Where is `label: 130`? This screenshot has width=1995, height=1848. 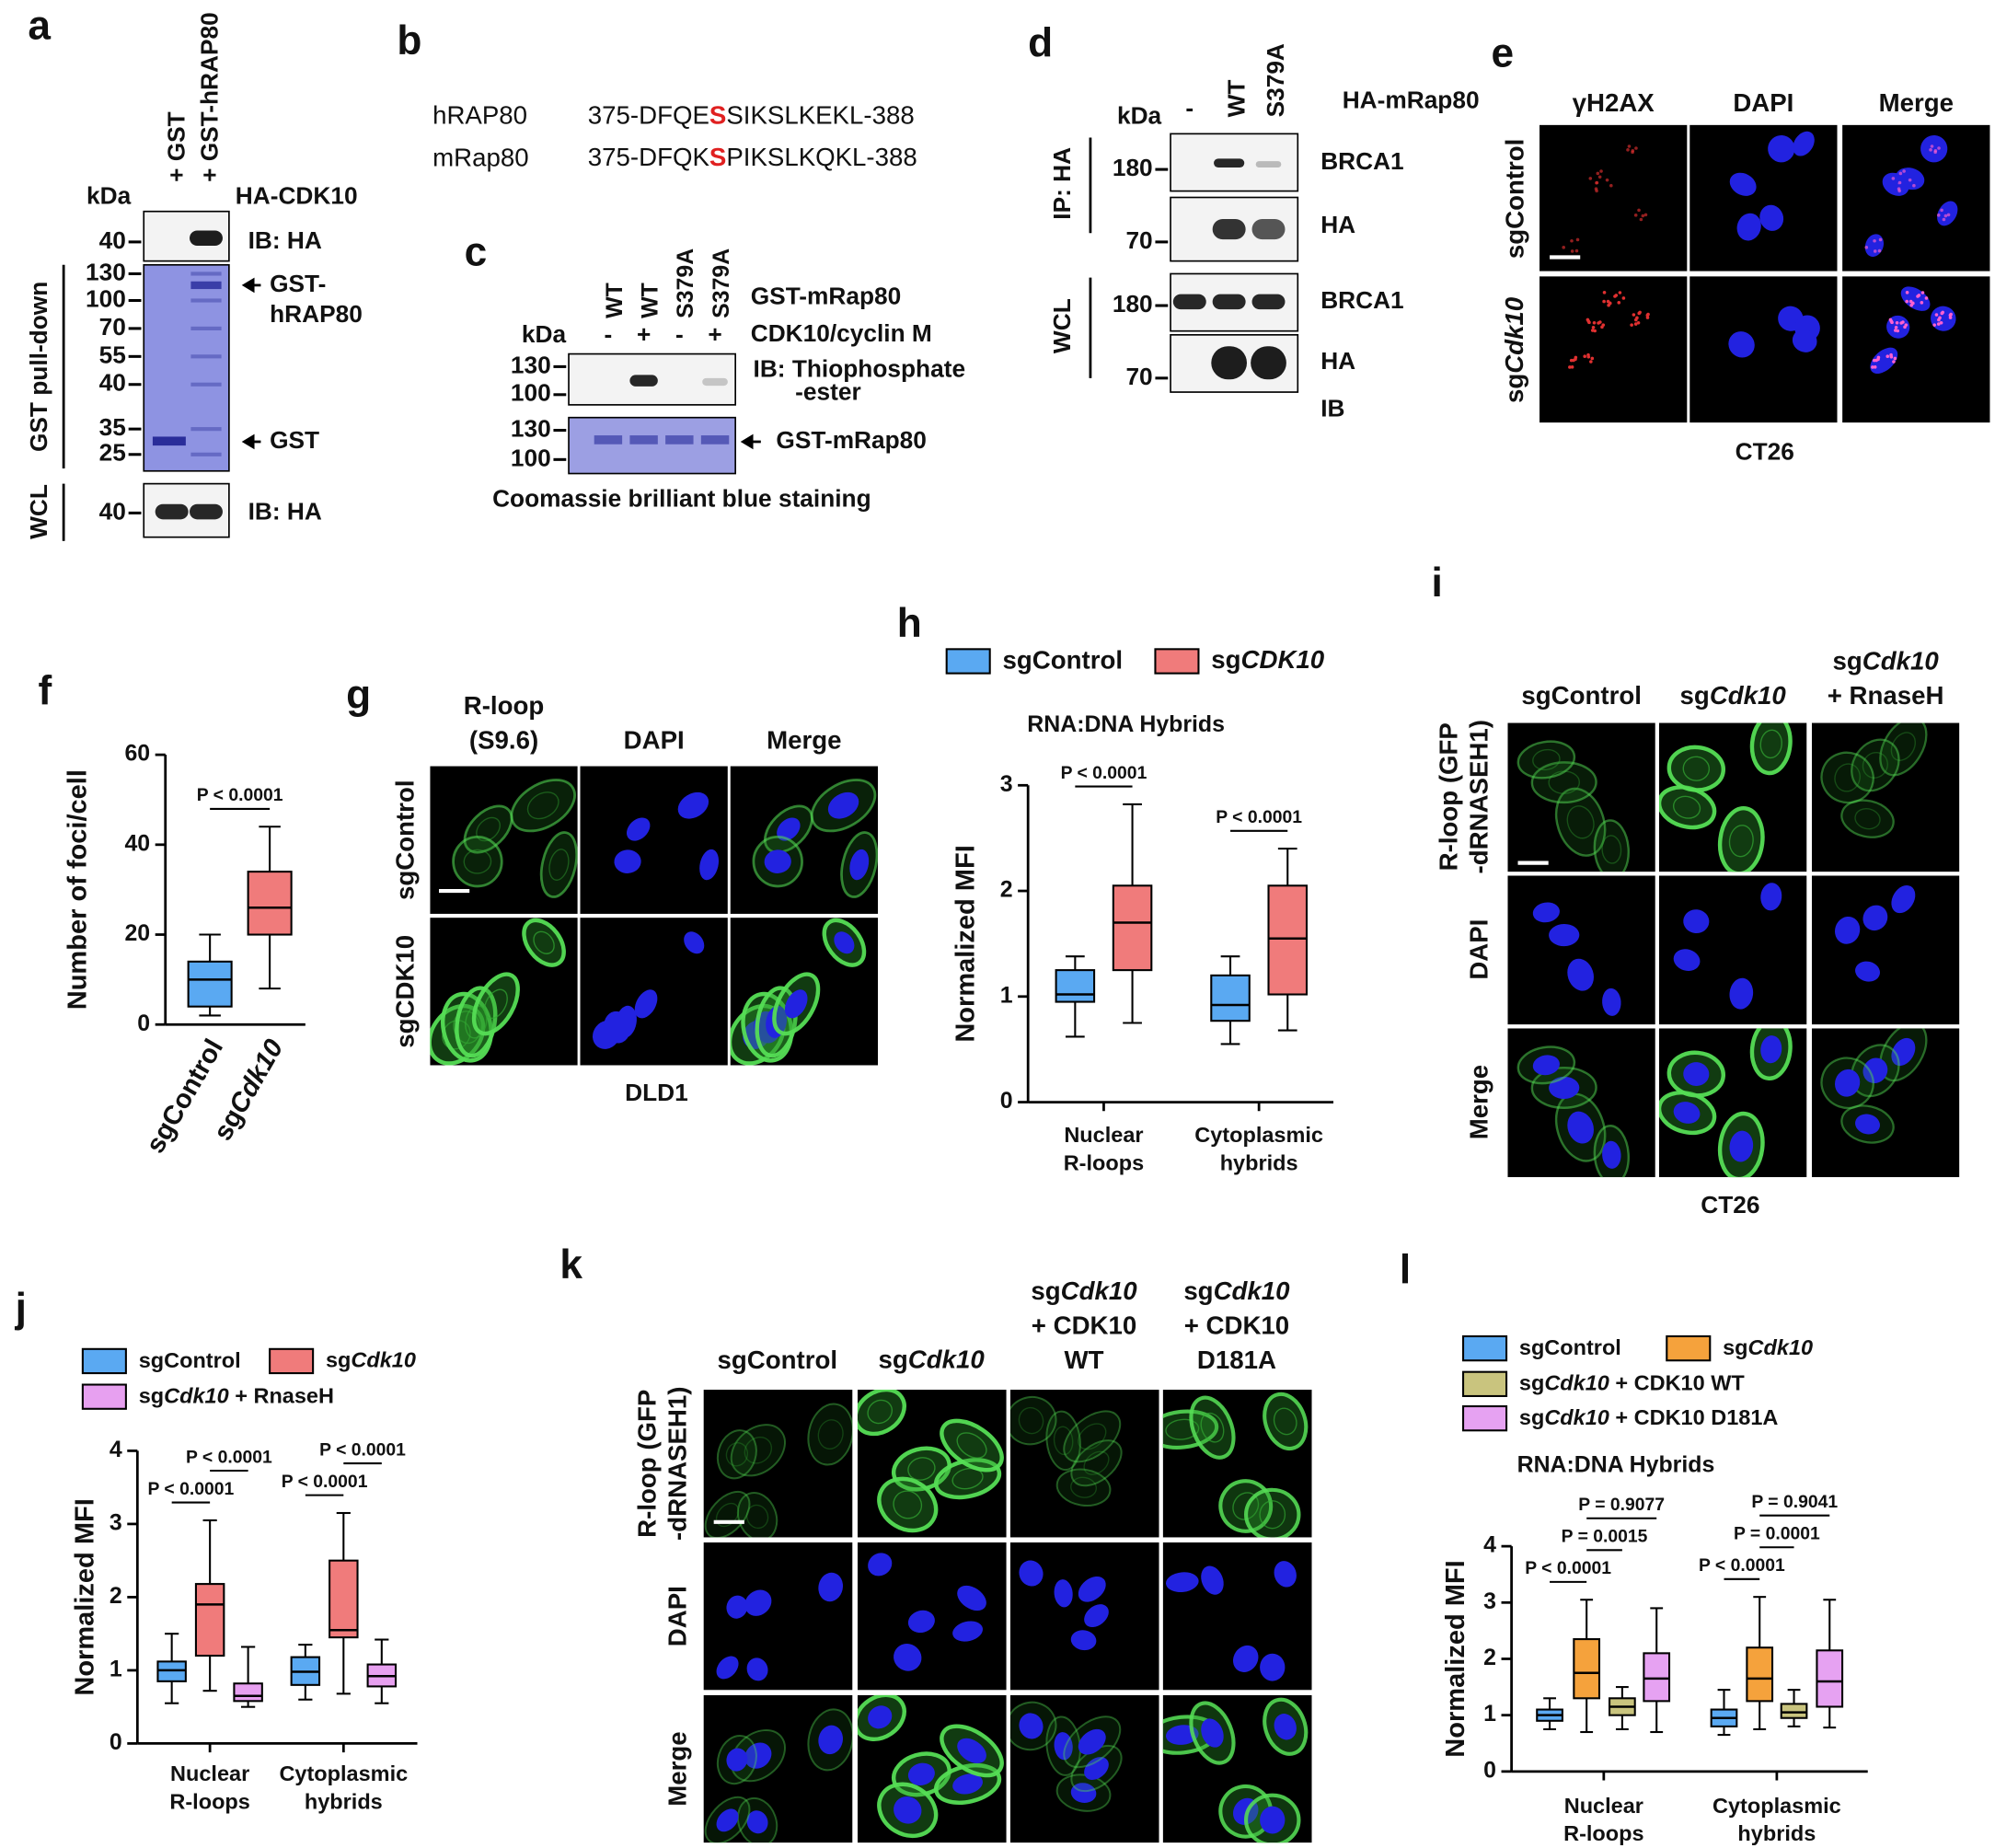
label: 130 is located at coordinates (106, 271).